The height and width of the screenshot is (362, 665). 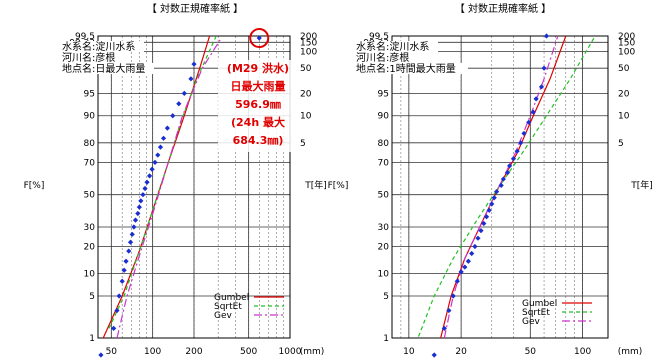 I want to click on legend-label: Gumbel, so click(x=539, y=304).